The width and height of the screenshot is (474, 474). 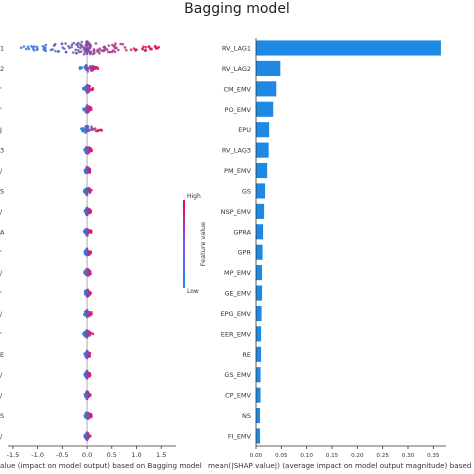 What do you see at coordinates (37, 455) in the screenshot?
I see `beeswarm-tick-label: -1.0` at bounding box center [37, 455].